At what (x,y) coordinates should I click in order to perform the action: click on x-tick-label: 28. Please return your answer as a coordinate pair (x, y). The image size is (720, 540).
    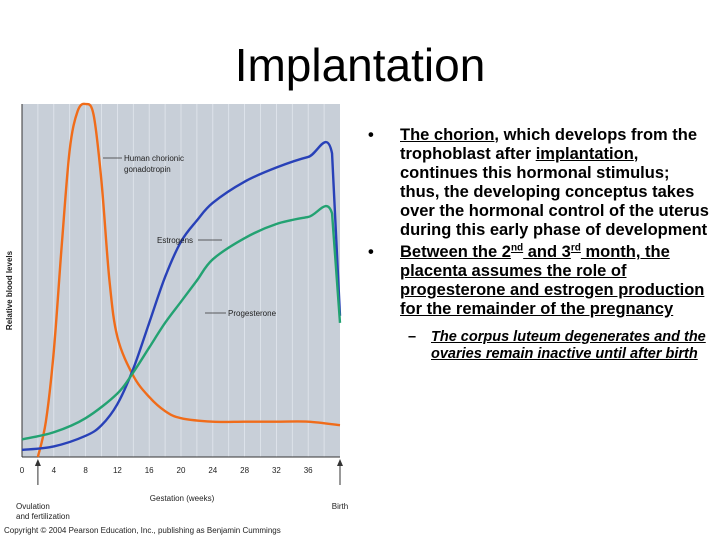
    Looking at the image, I should click on (244, 470).